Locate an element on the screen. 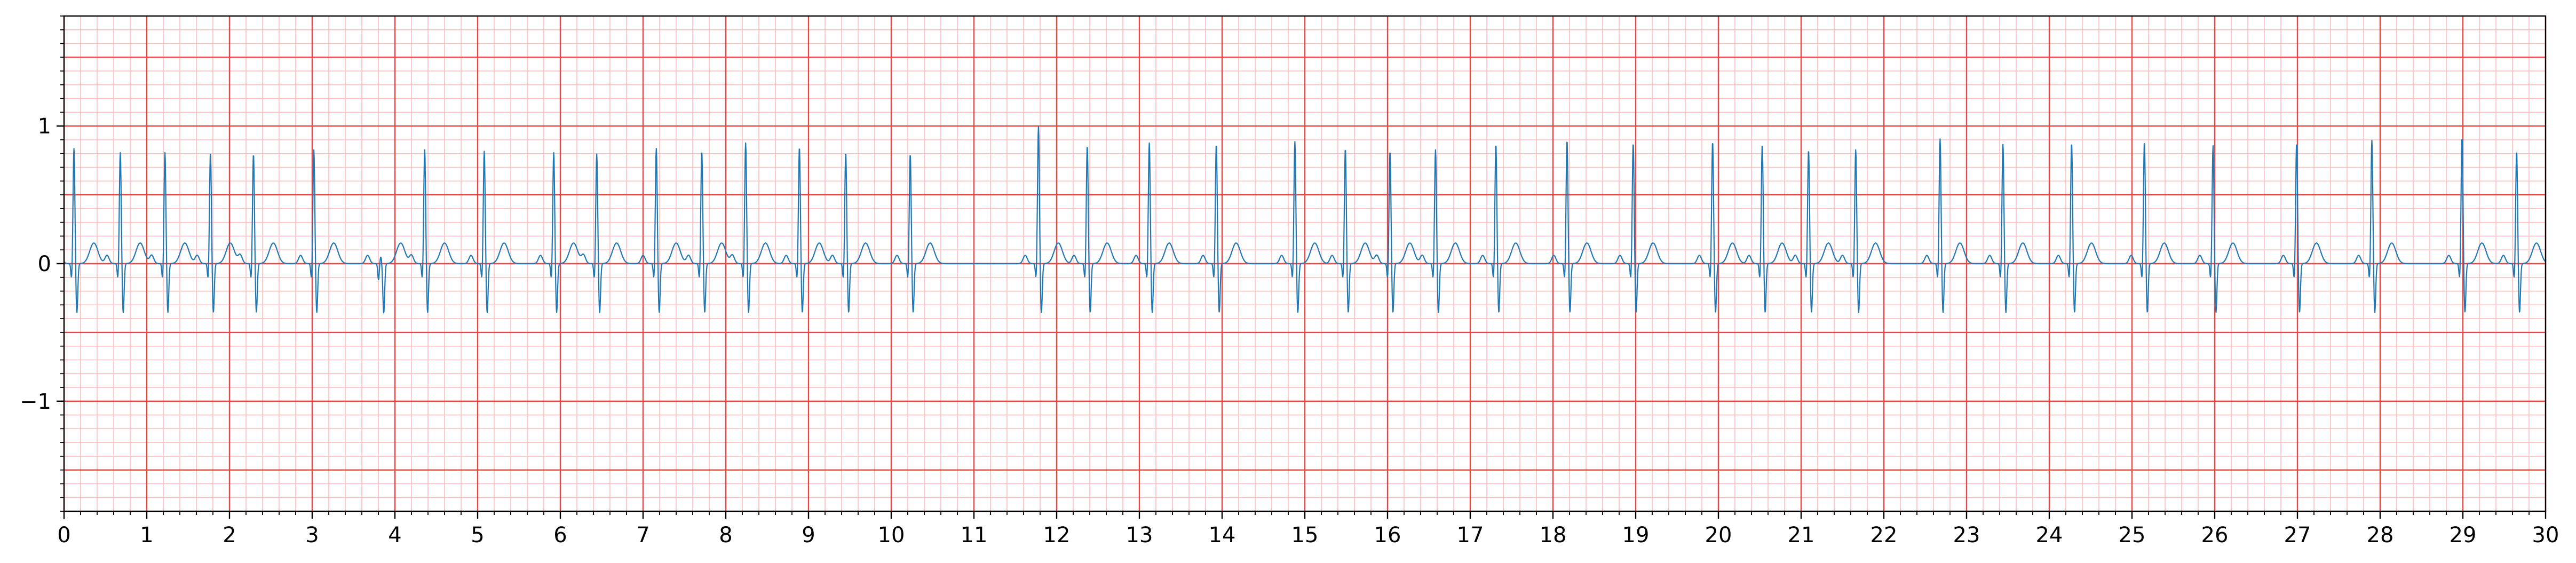 The width and height of the screenshot is (2576, 563). x-tick-label: 26 is located at coordinates (2215, 535).